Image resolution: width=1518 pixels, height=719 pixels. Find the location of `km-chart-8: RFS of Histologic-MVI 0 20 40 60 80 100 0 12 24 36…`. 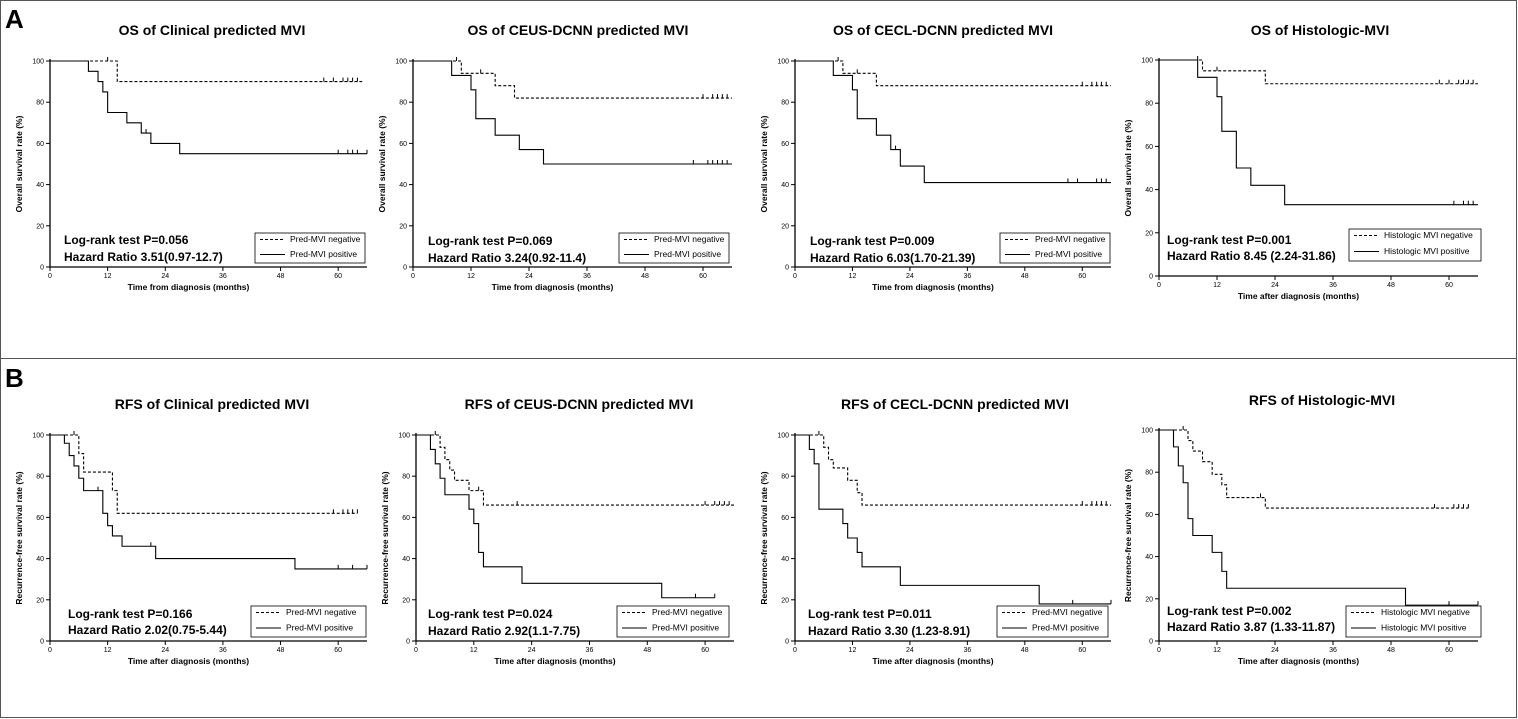

km-chart-8: RFS of Histologic-MVI 0 20 40 60 80 100 0 12 24 36… is located at coordinates (1302, 529).